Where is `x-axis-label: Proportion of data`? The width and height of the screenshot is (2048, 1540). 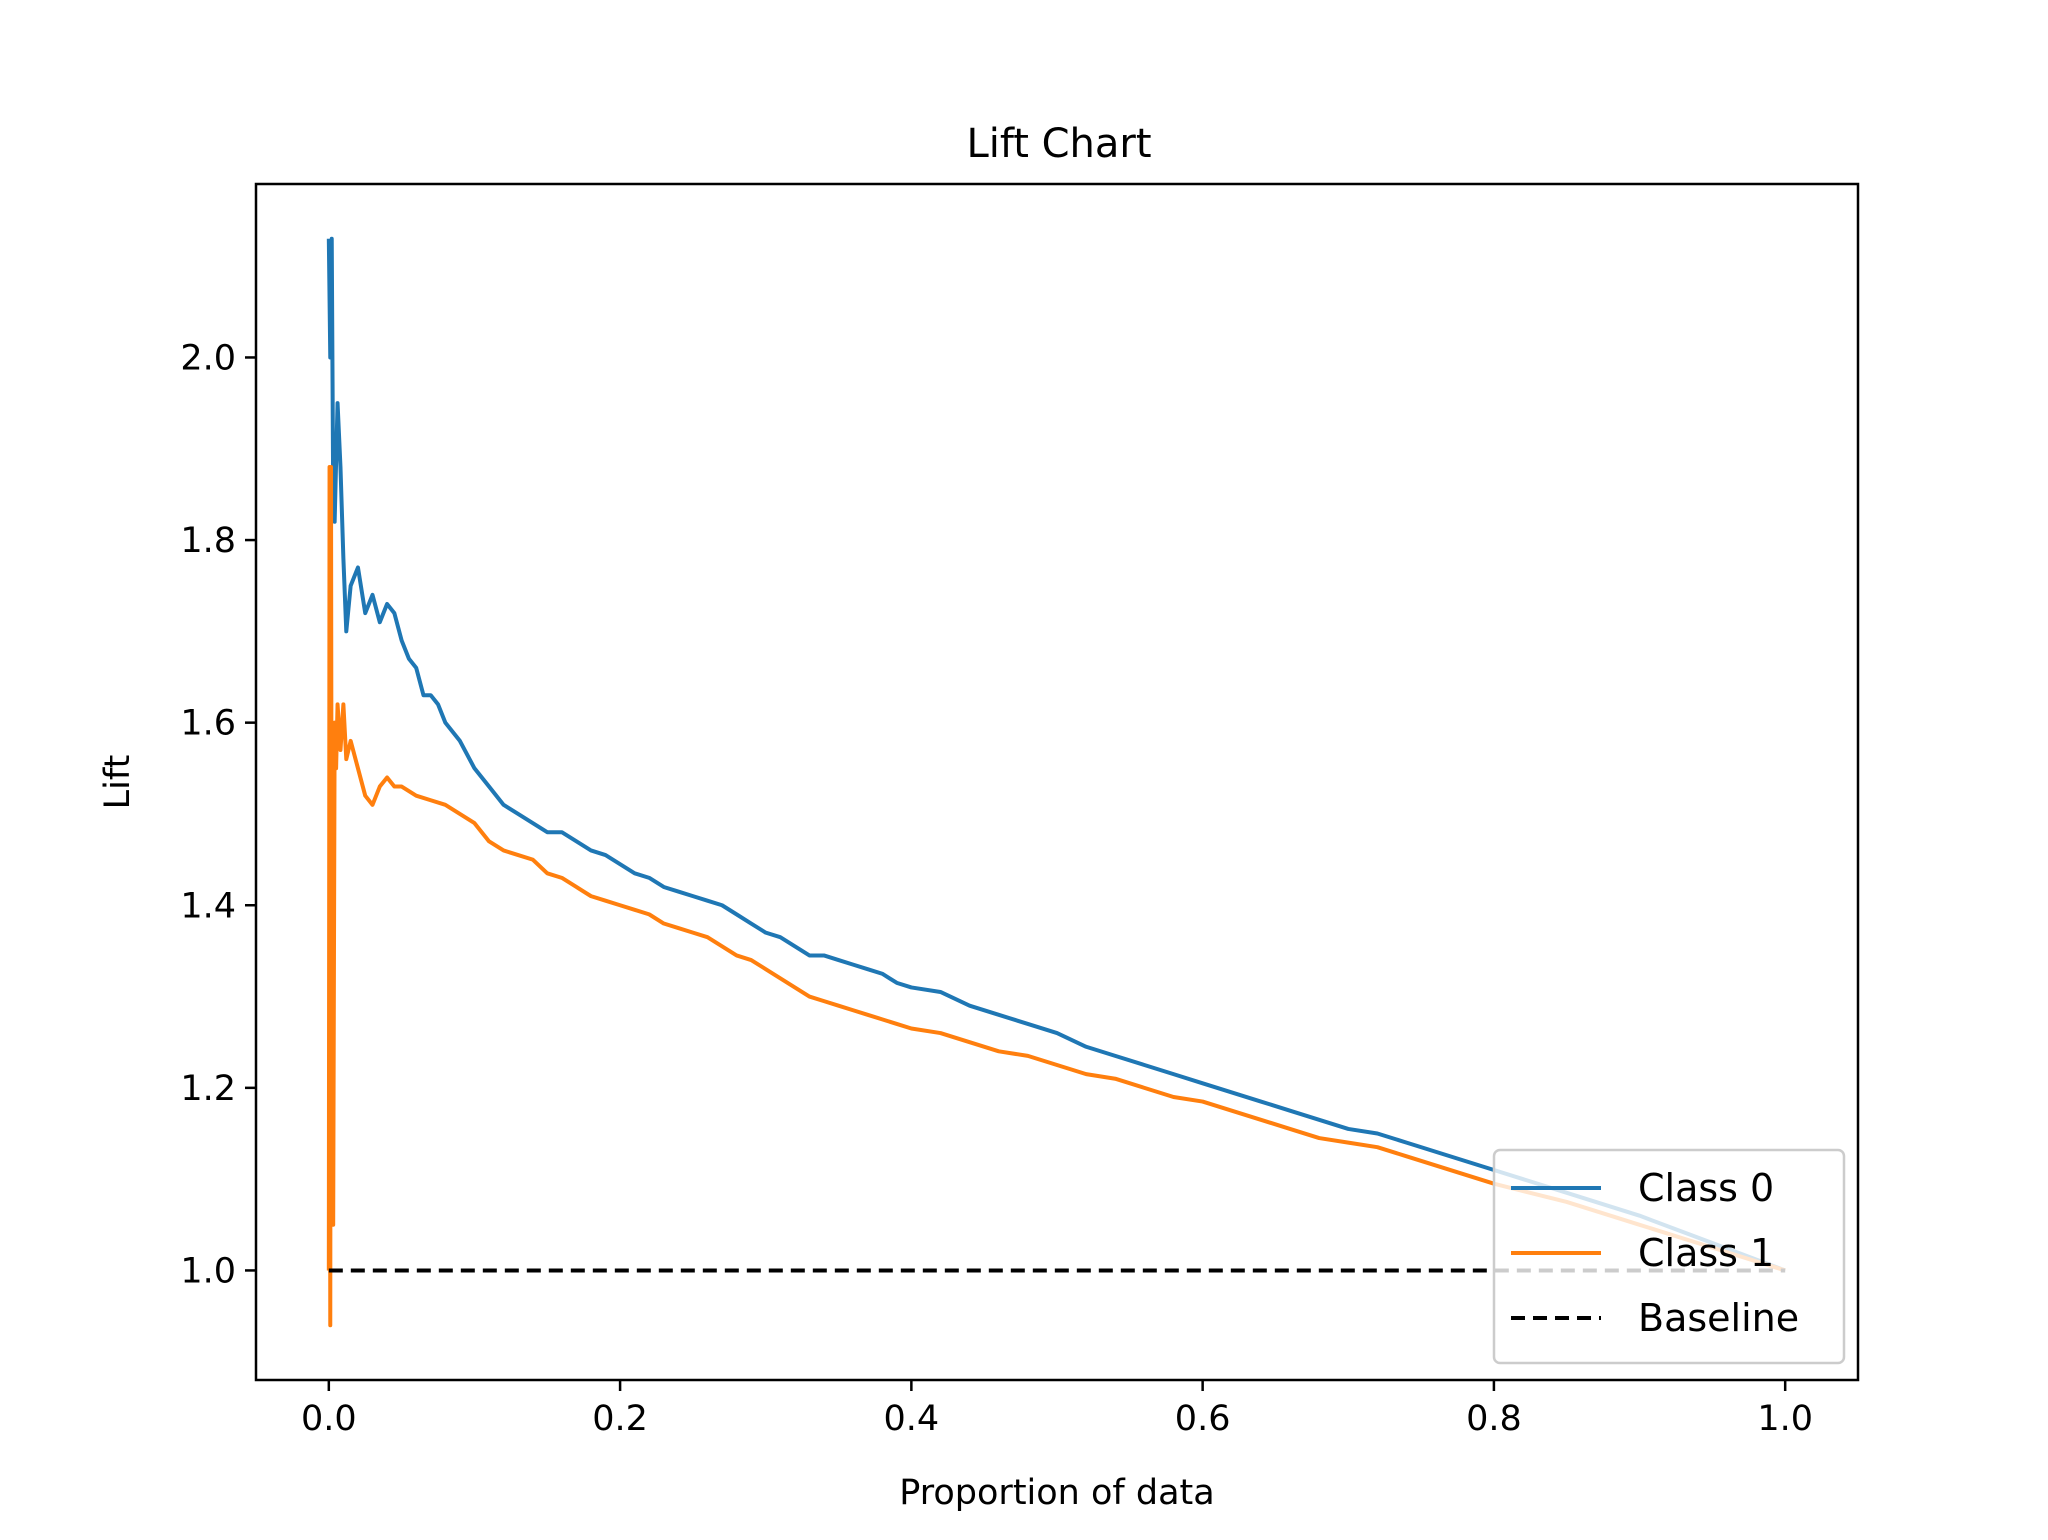 x-axis-label: Proportion of data is located at coordinates (1056, 1493).